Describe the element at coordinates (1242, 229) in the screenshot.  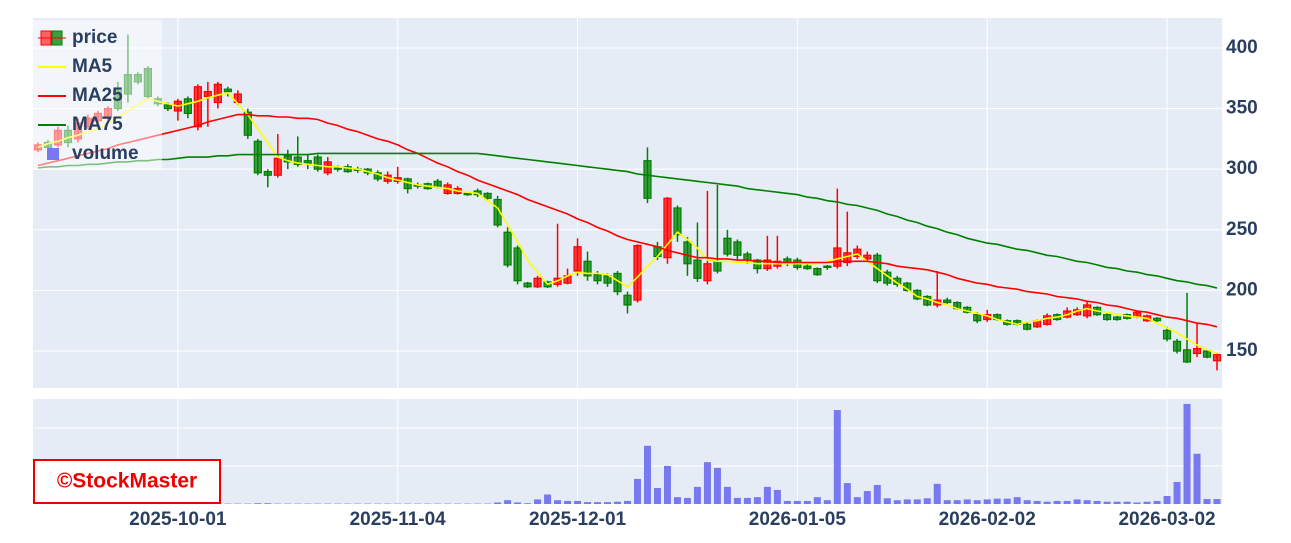
I see `y-tick-label: 250` at that location.